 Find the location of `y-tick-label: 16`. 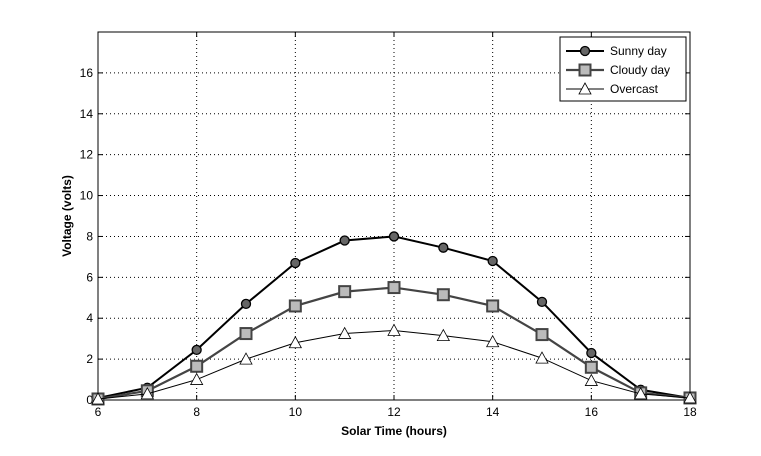

y-tick-label: 16 is located at coordinates (87, 73).